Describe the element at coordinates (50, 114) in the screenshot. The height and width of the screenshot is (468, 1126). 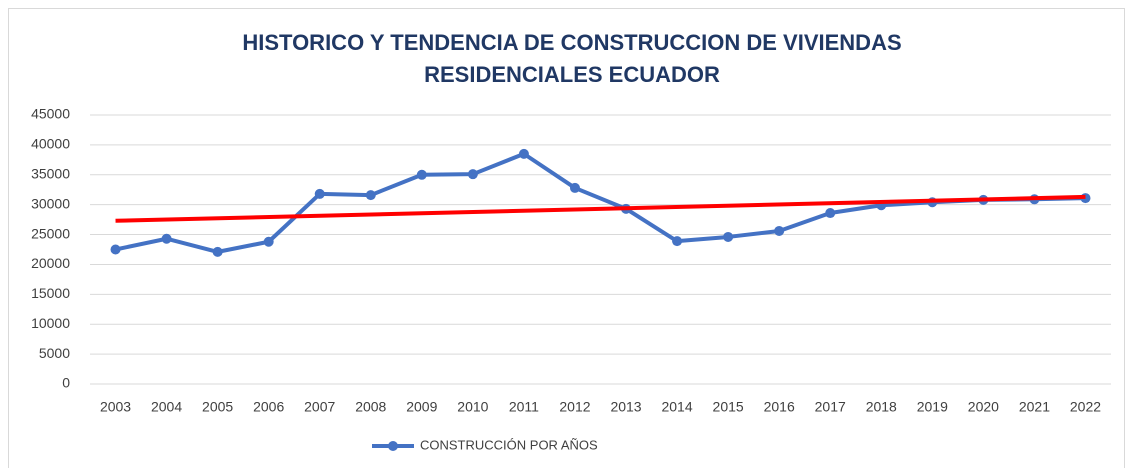
I see `y-tick-label: 45000` at that location.